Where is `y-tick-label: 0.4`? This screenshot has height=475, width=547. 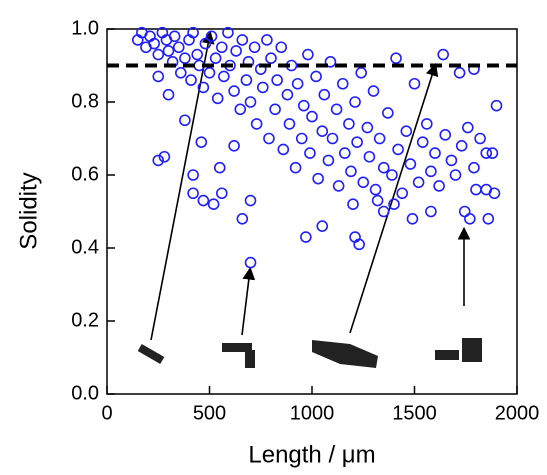 y-tick-label: 0.4 is located at coordinates (85, 247).